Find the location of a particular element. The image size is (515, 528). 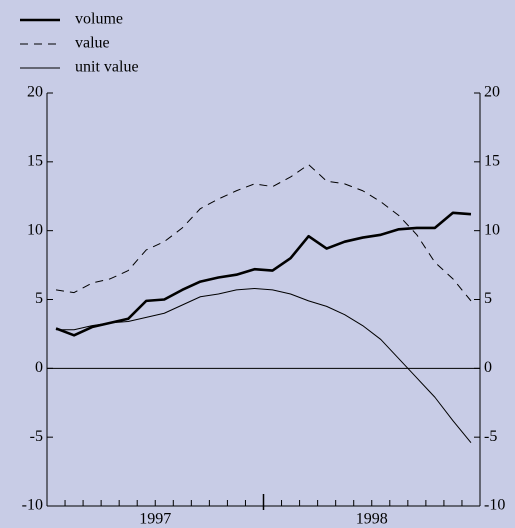

y2-tick-label: -10 is located at coordinates (494, 505).